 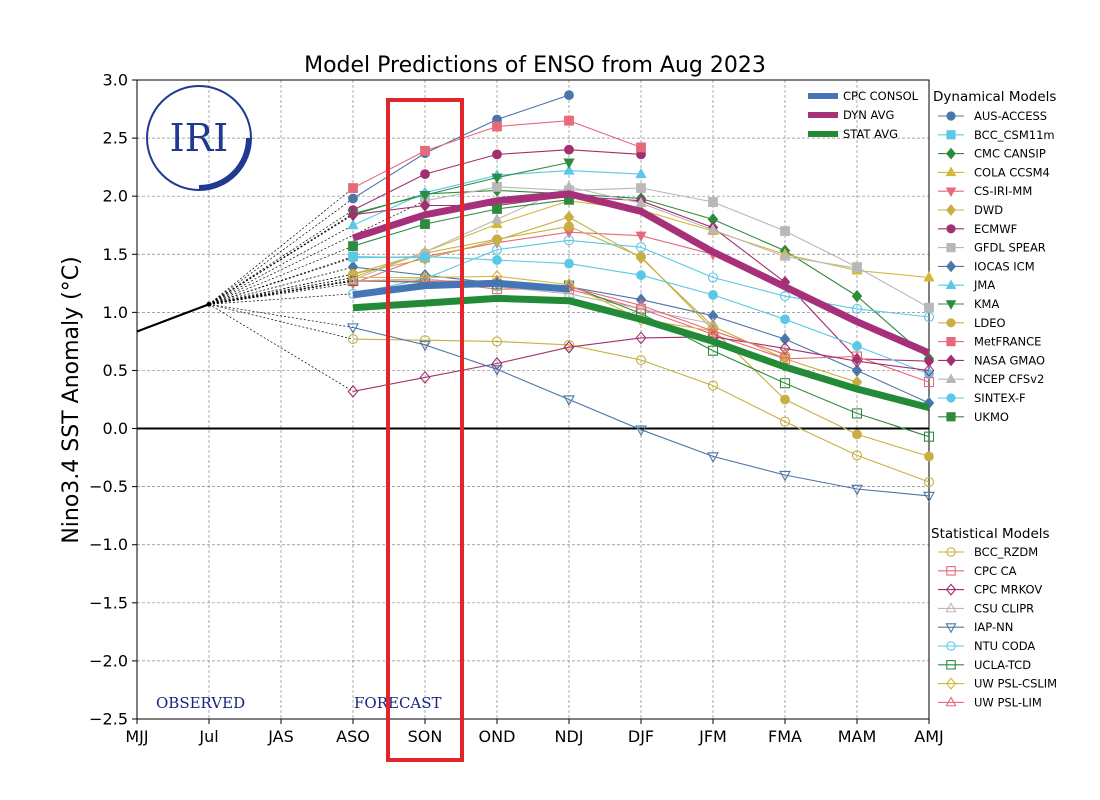 What do you see at coordinates (497, 239) in the screenshot?
I see `point-ldeo-ond` at bounding box center [497, 239].